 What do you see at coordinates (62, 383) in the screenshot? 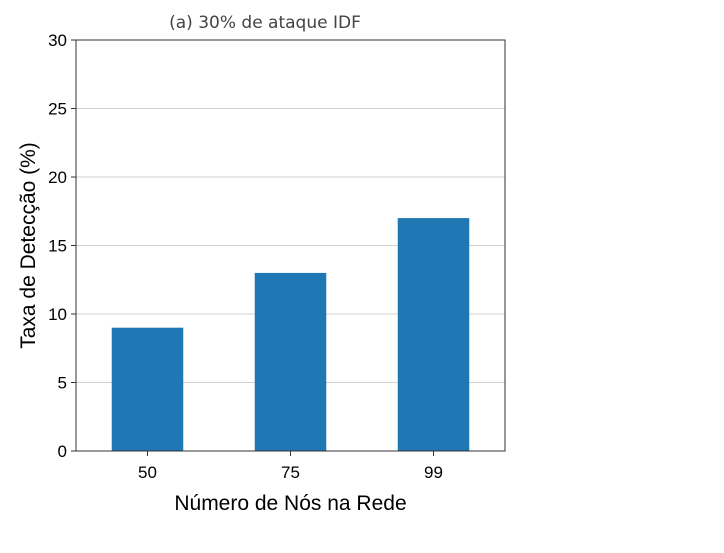
I see `y-tick-label: 5` at bounding box center [62, 383].